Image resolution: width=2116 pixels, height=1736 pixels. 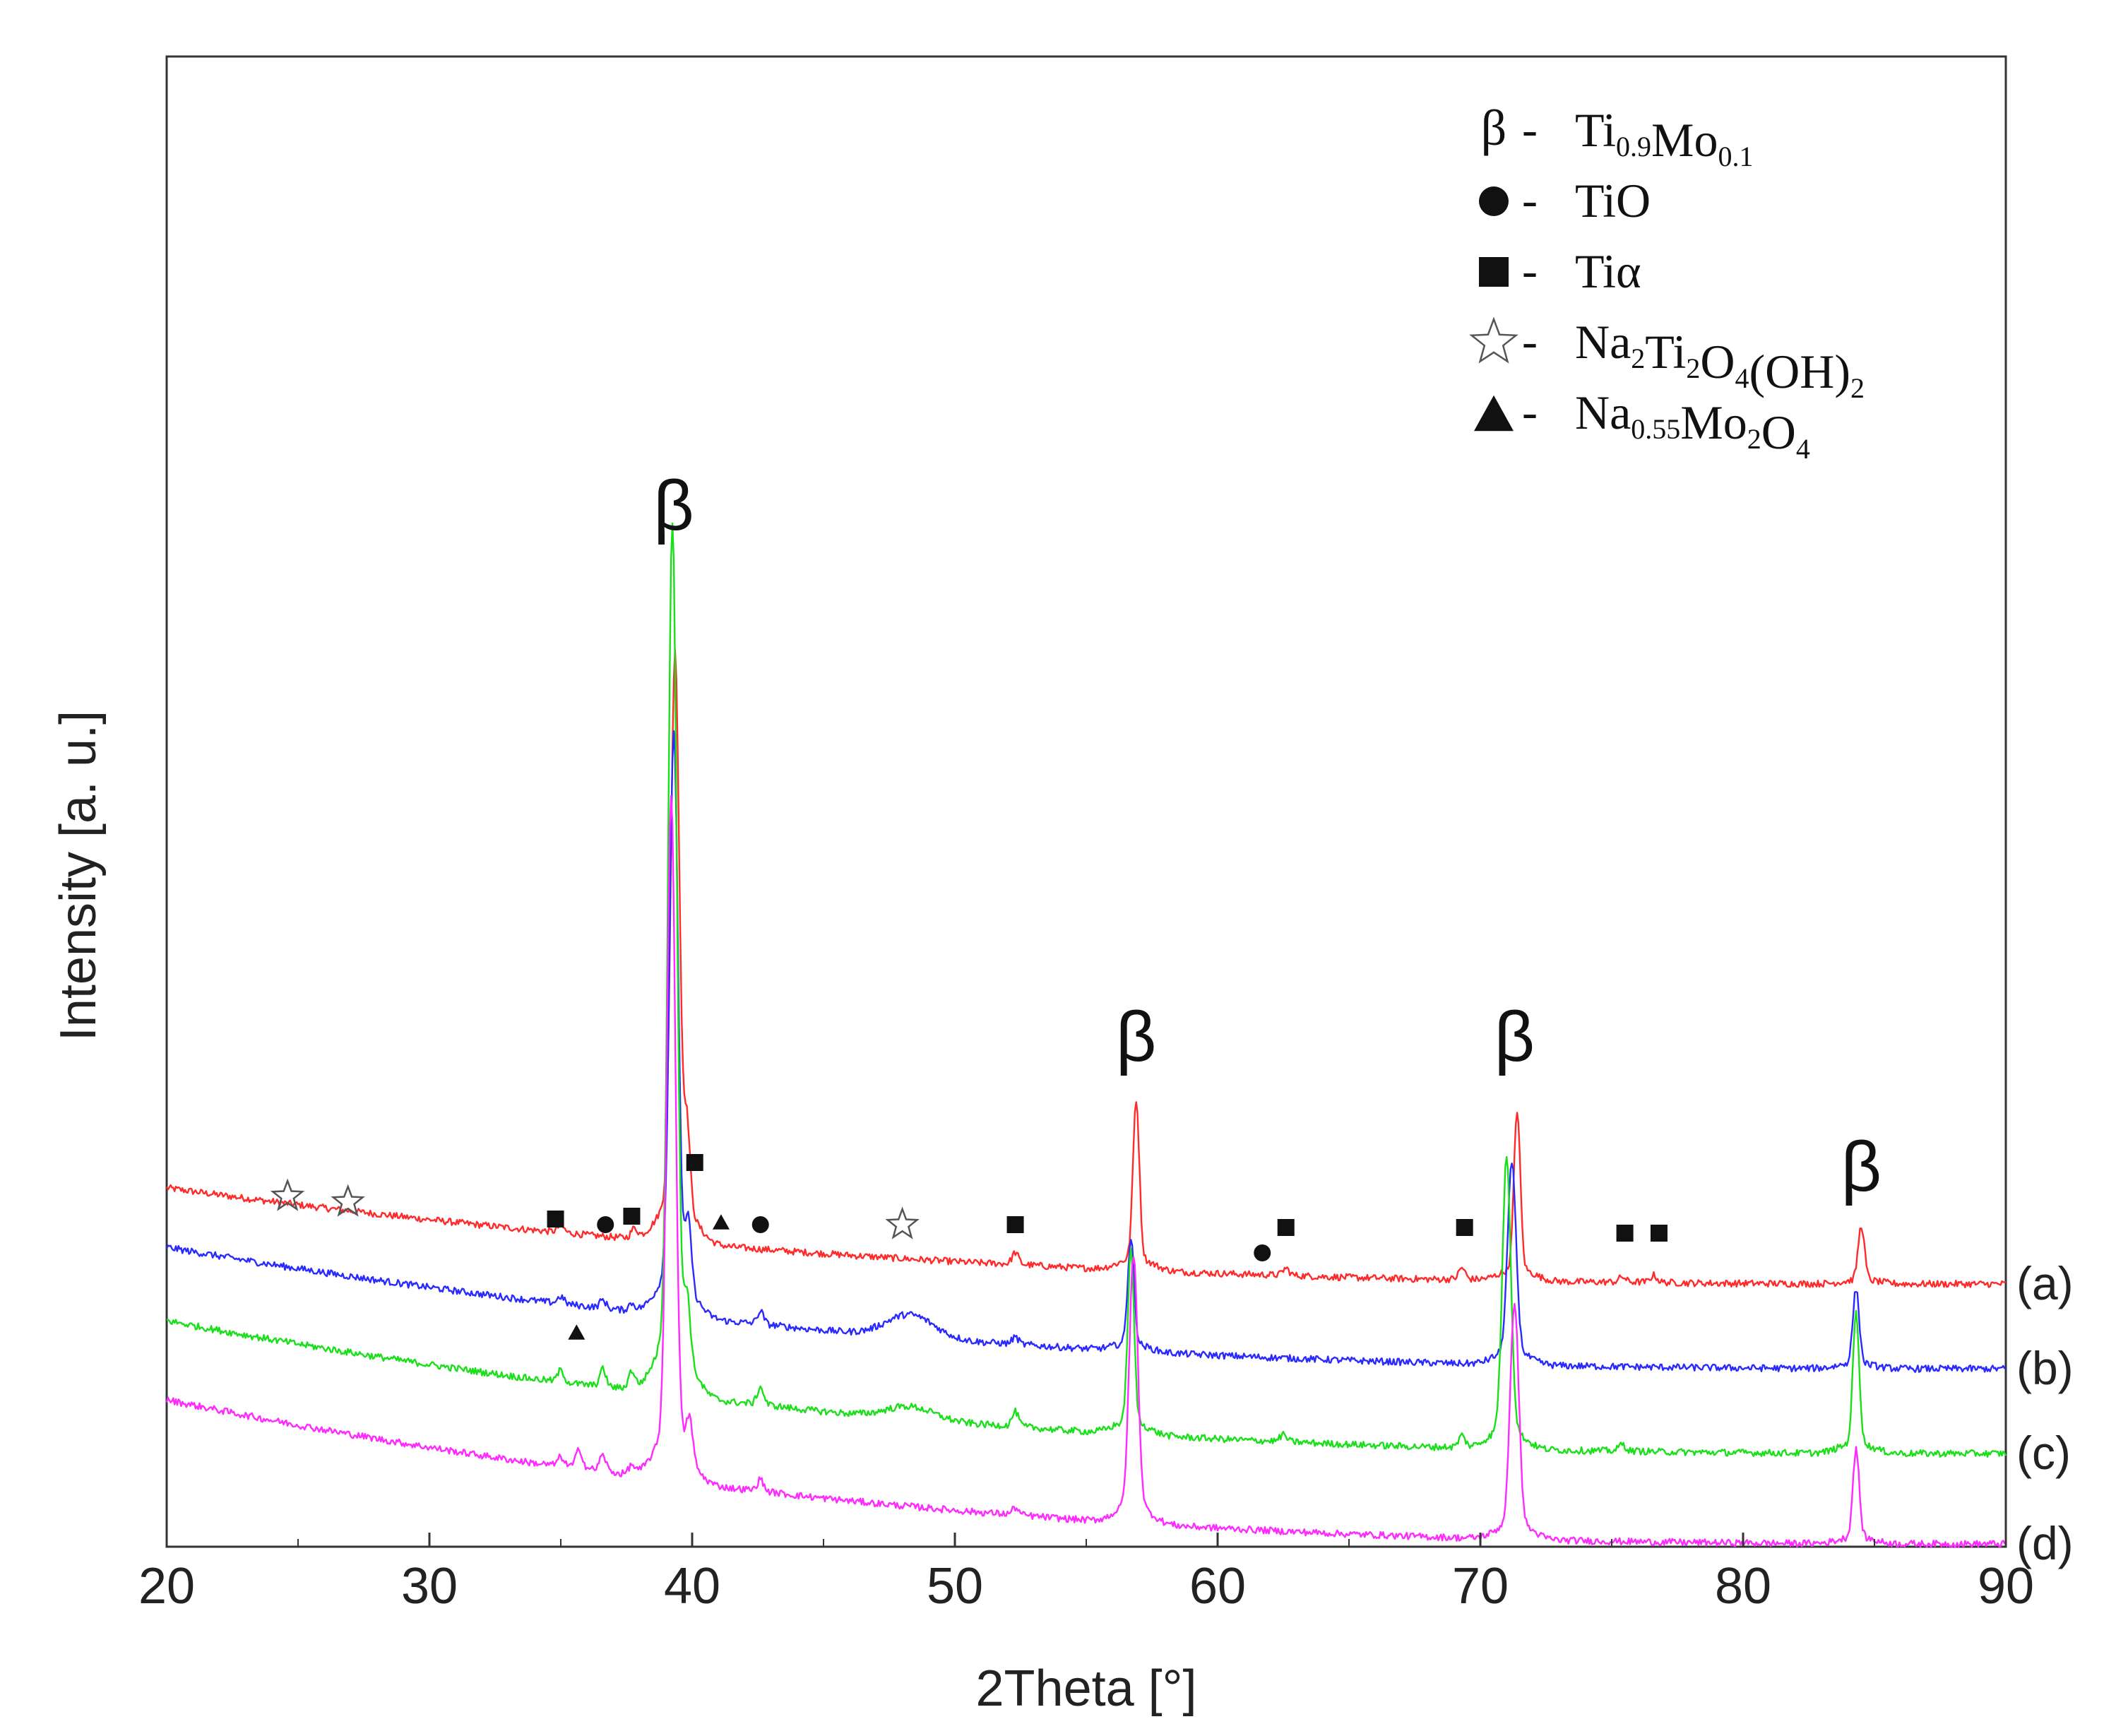 What do you see at coordinates (1494, 272) in the screenshot?
I see `legend-symbol-square` at bounding box center [1494, 272].